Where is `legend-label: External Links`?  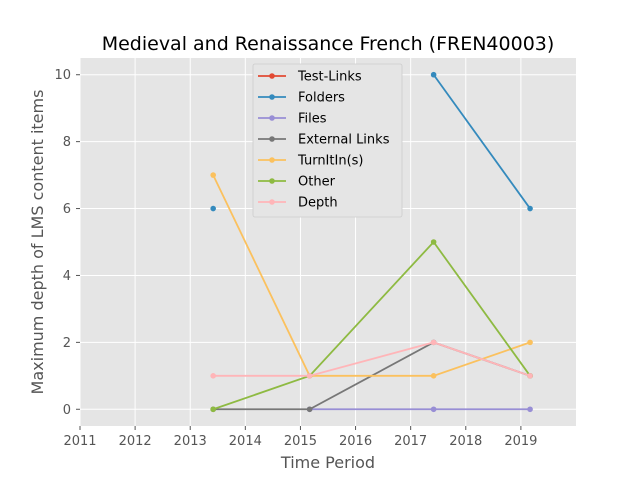 legend-label: External Links is located at coordinates (344, 140).